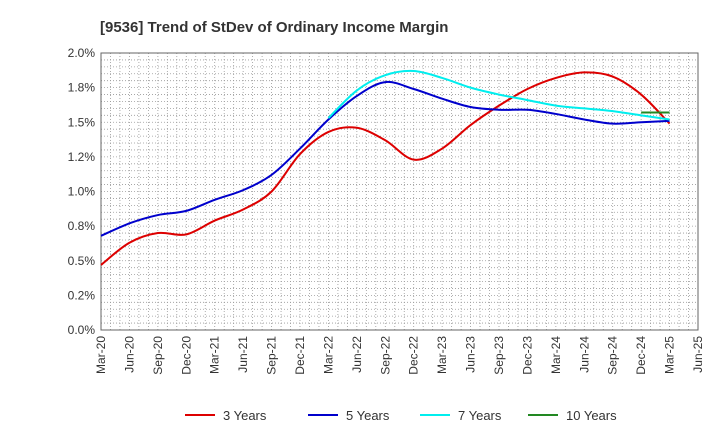 This screenshot has width=720, height=440. I want to click on legend-label-7-years: 7 Years, so click(480, 415).